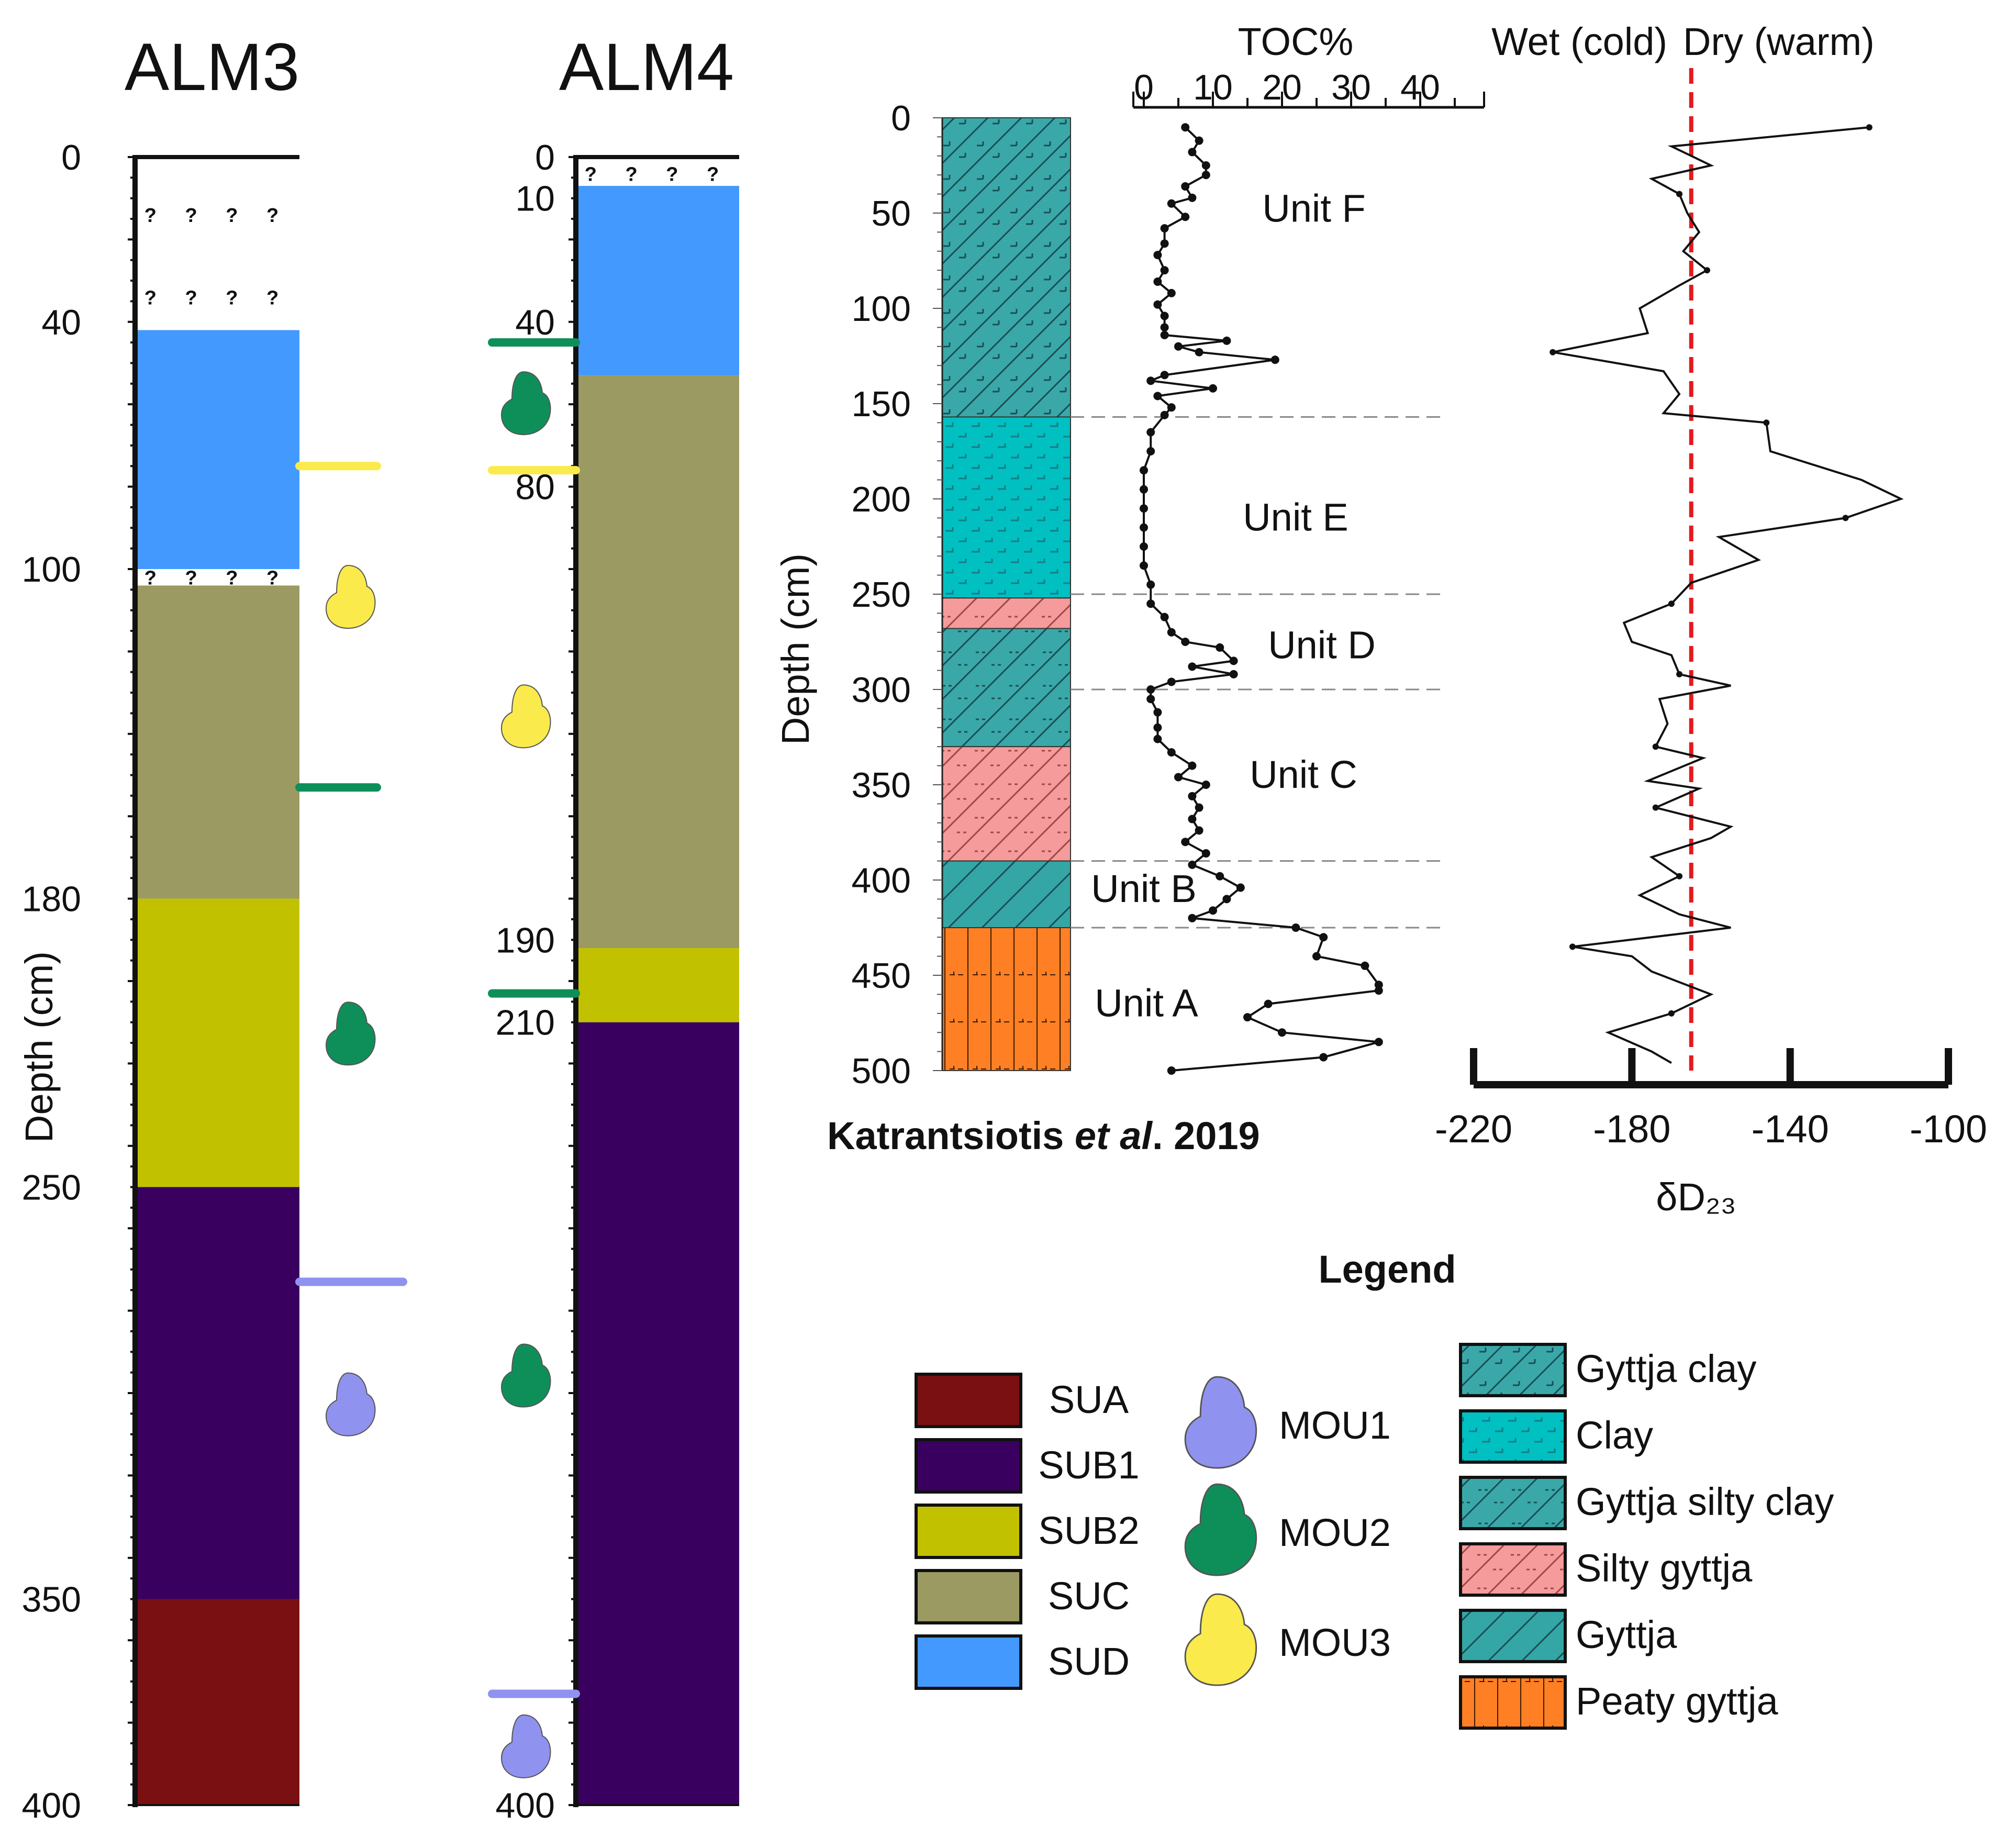 The width and height of the screenshot is (1995, 1848). I want to click on unit-boundary-lines, so click(1258, 672).